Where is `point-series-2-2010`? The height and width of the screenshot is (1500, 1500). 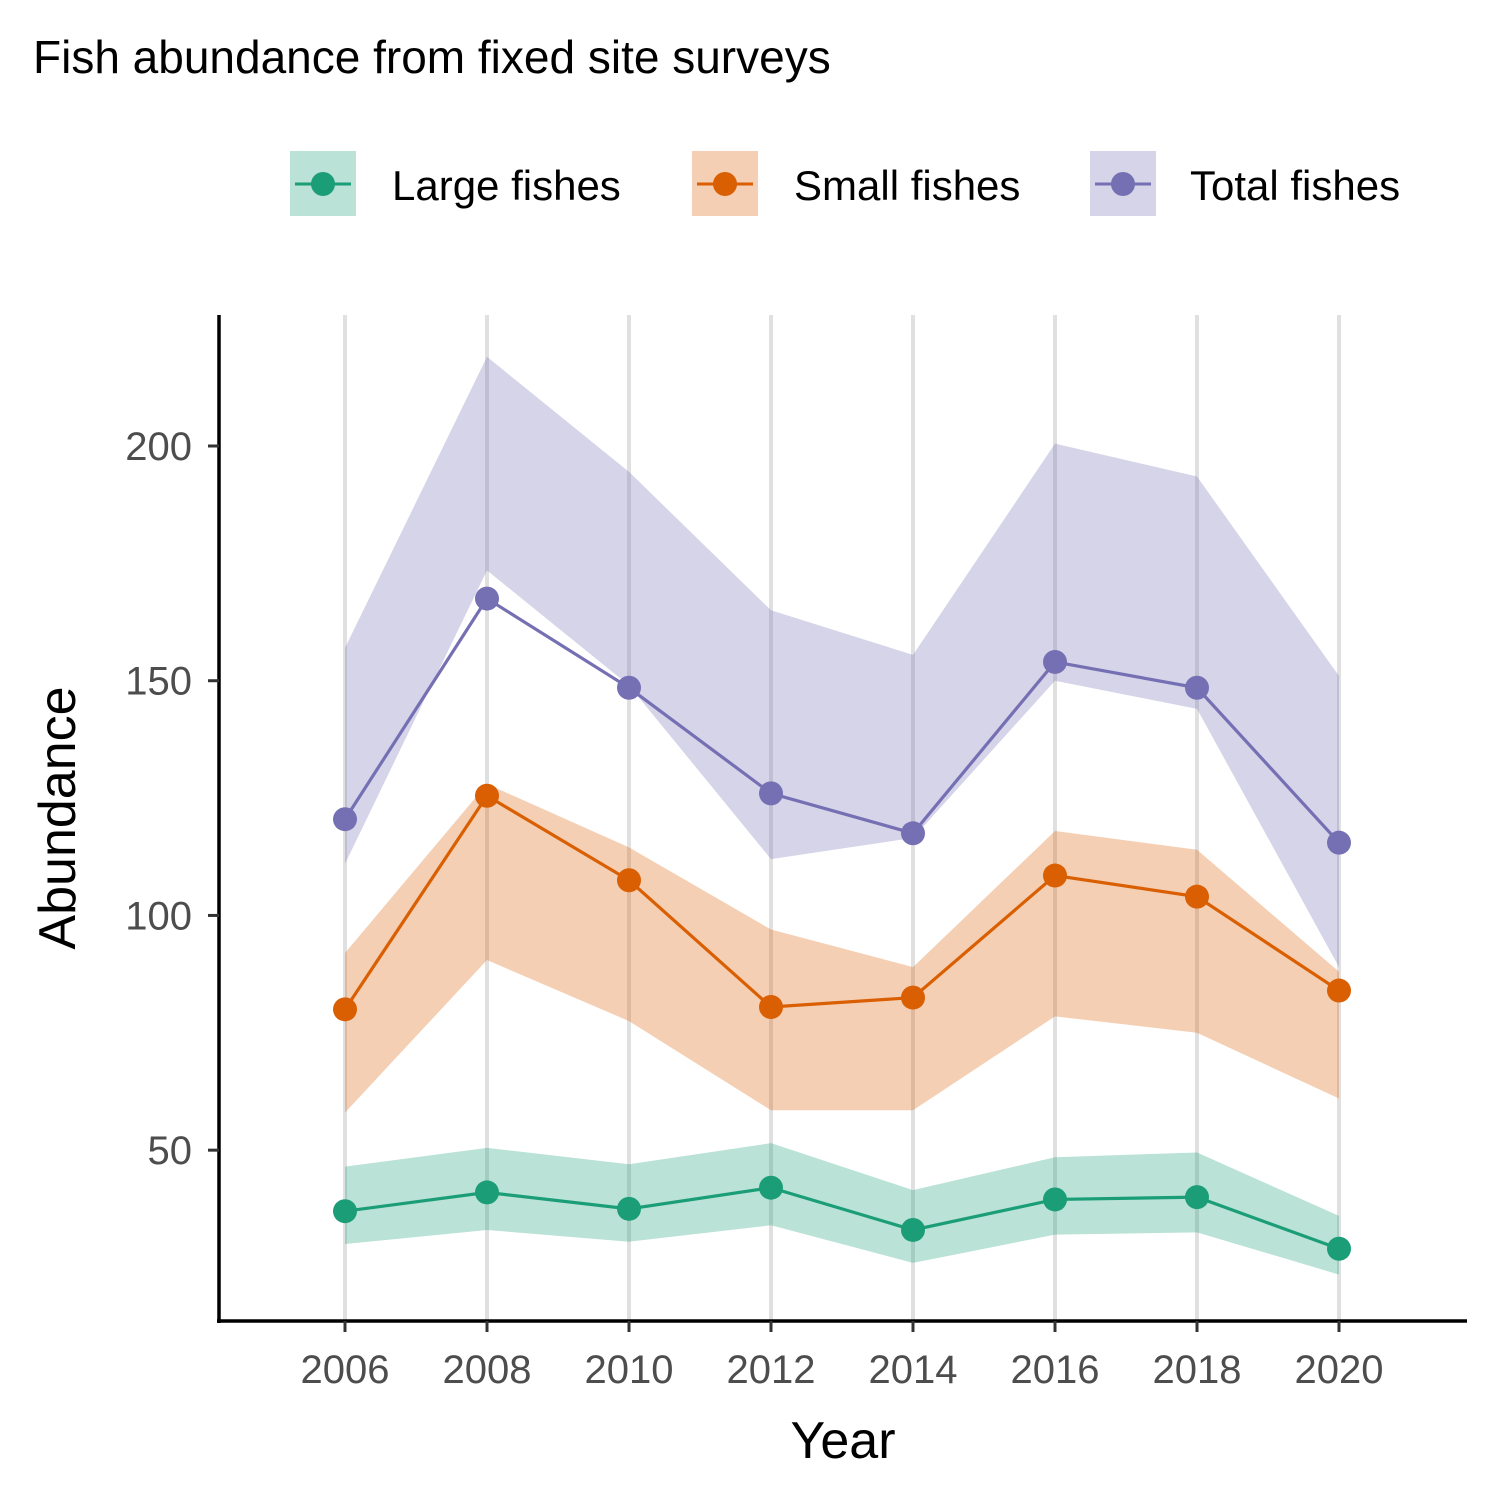
point-series-2-2010 is located at coordinates (629, 687).